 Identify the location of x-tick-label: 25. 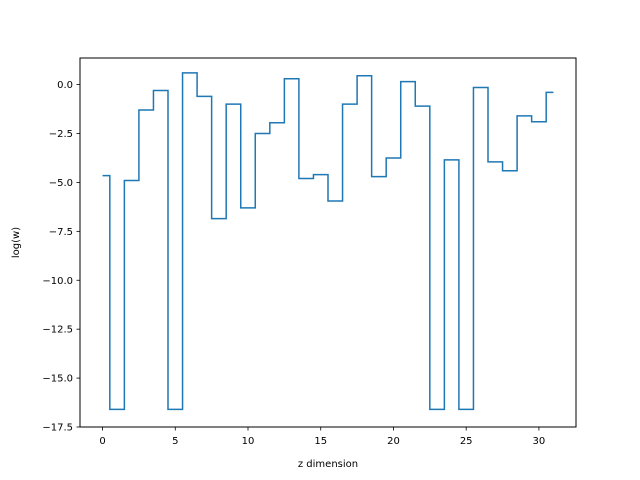
(466, 441).